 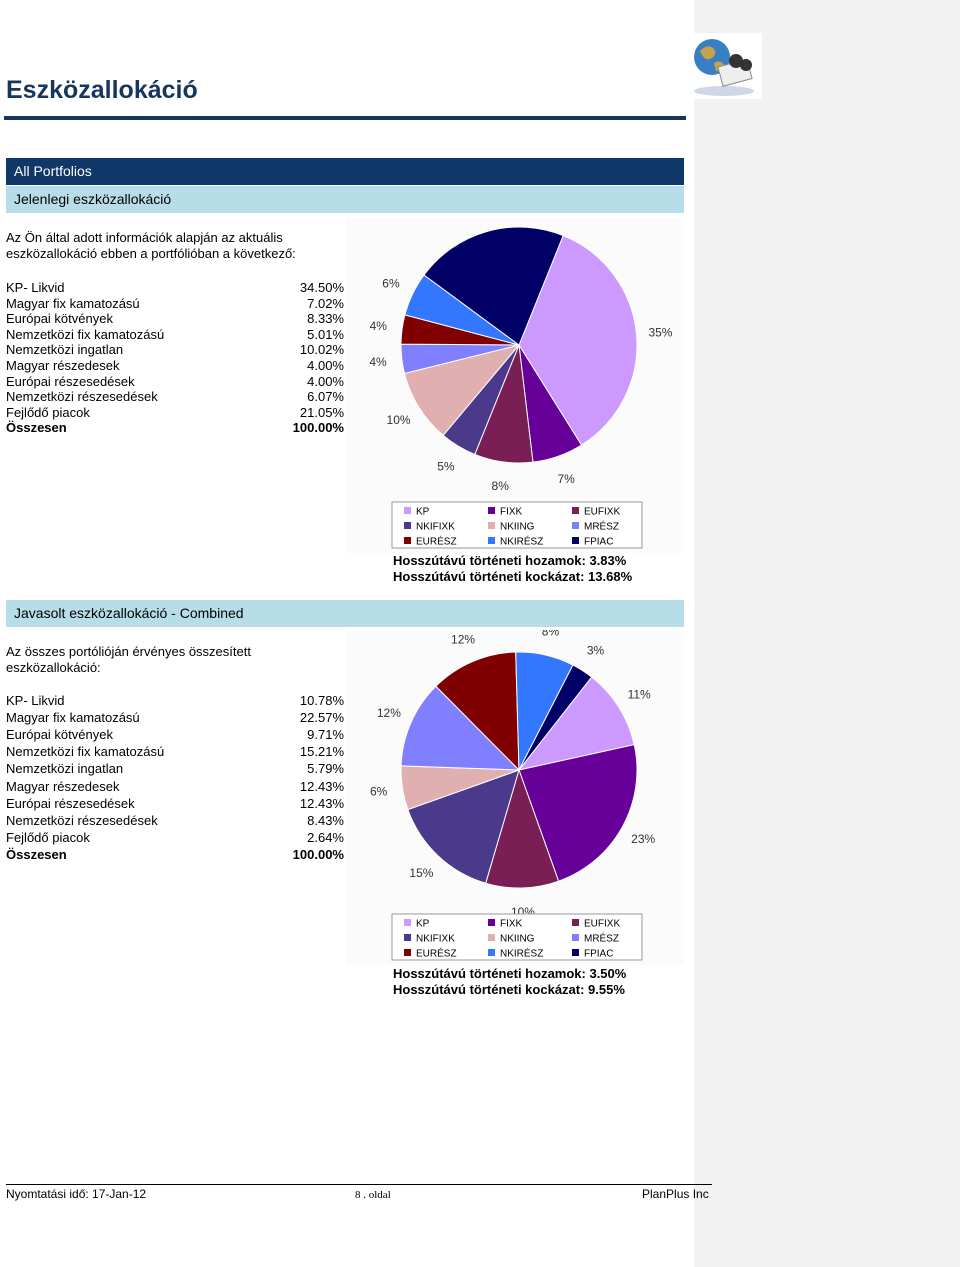 What do you see at coordinates (321, 350) in the screenshot?
I see `row-value: 10.02%` at bounding box center [321, 350].